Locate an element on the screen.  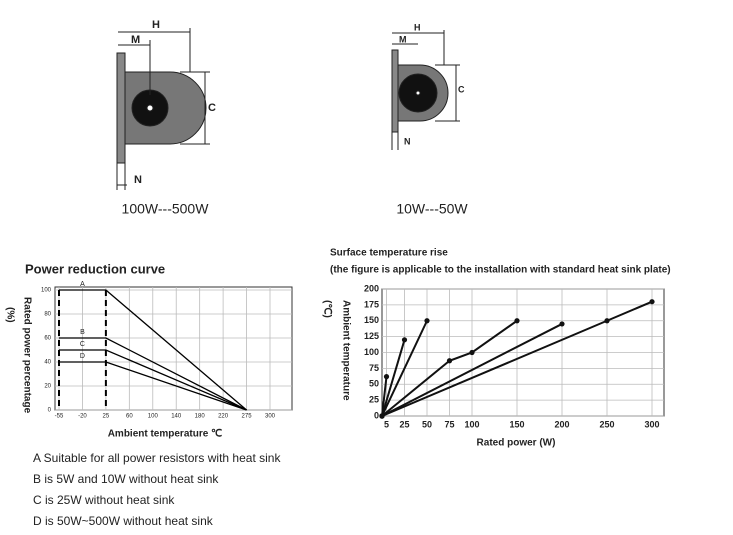
y-label: Ambient temperature is located at coordinates (345, 350).